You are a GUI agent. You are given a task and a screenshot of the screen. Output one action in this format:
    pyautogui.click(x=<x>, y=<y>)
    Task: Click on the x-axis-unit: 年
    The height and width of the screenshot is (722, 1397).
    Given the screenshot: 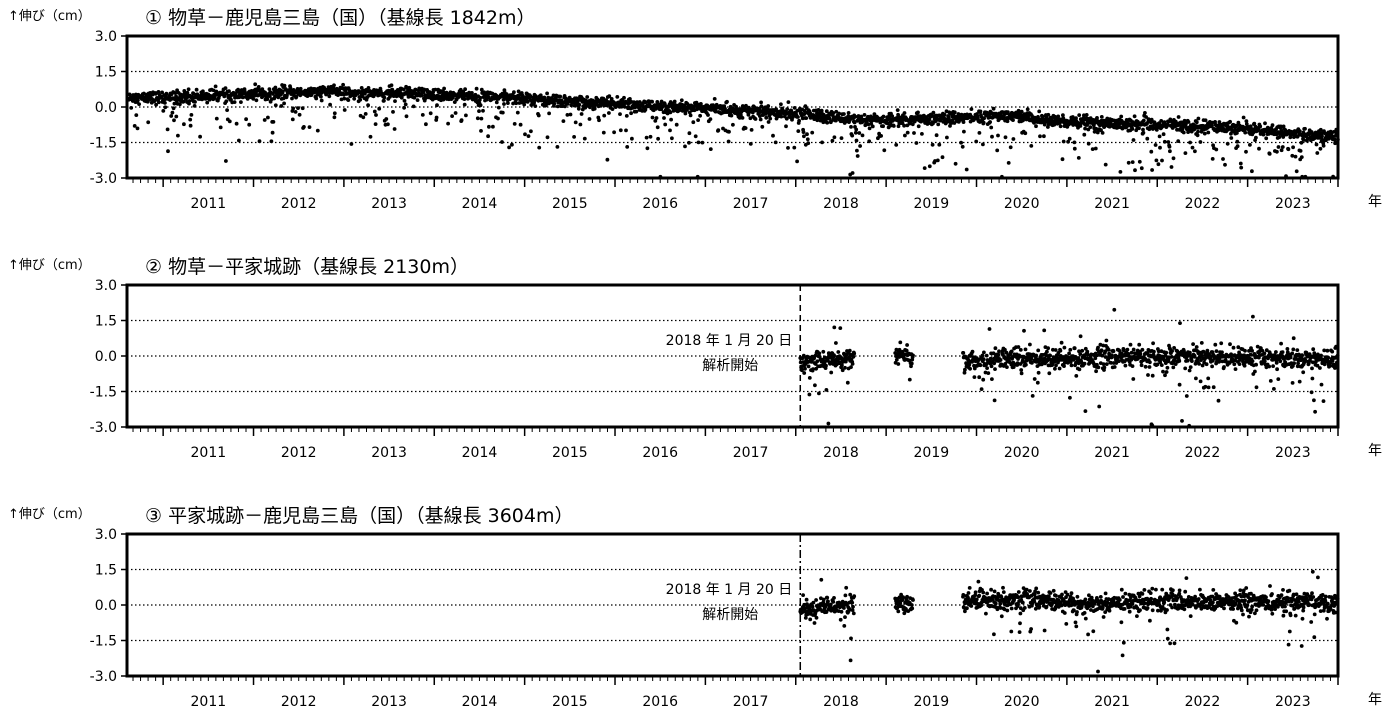 What is the action you would take?
    pyautogui.click(x=1375, y=700)
    